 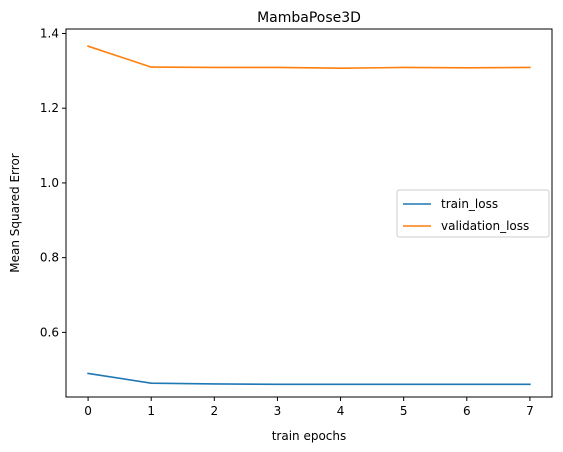 I want to click on y-tick-label: 0.6, so click(x=49, y=332).